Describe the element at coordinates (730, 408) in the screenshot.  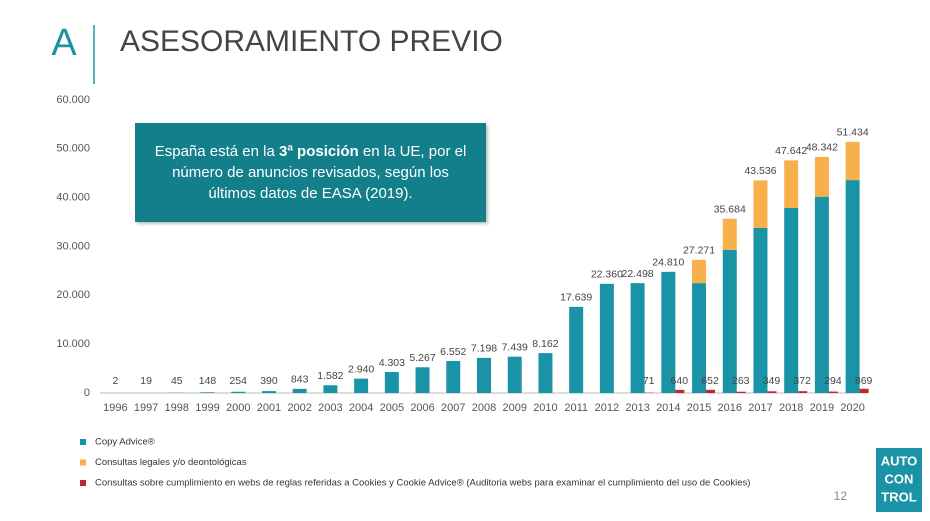
I see `x-tick-label: 2016` at that location.